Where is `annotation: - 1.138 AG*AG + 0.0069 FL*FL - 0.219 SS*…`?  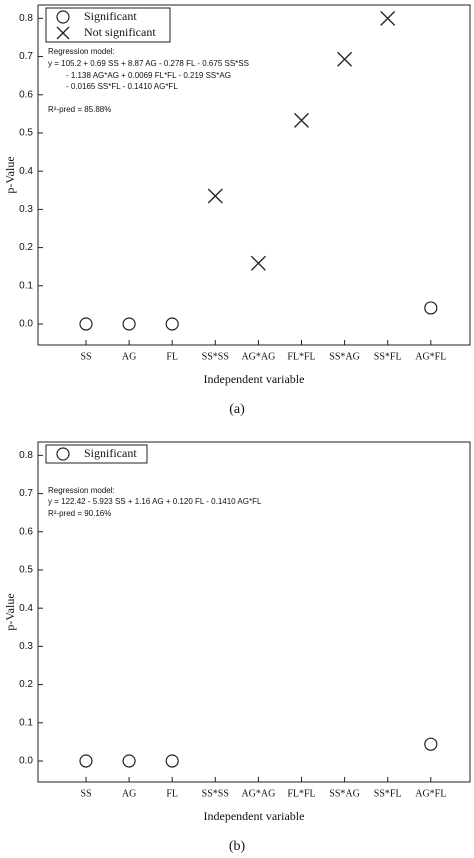 annotation: - 1.138 AG*AG + 0.0069 FL*FL - 0.219 SS*… is located at coordinates (148, 75).